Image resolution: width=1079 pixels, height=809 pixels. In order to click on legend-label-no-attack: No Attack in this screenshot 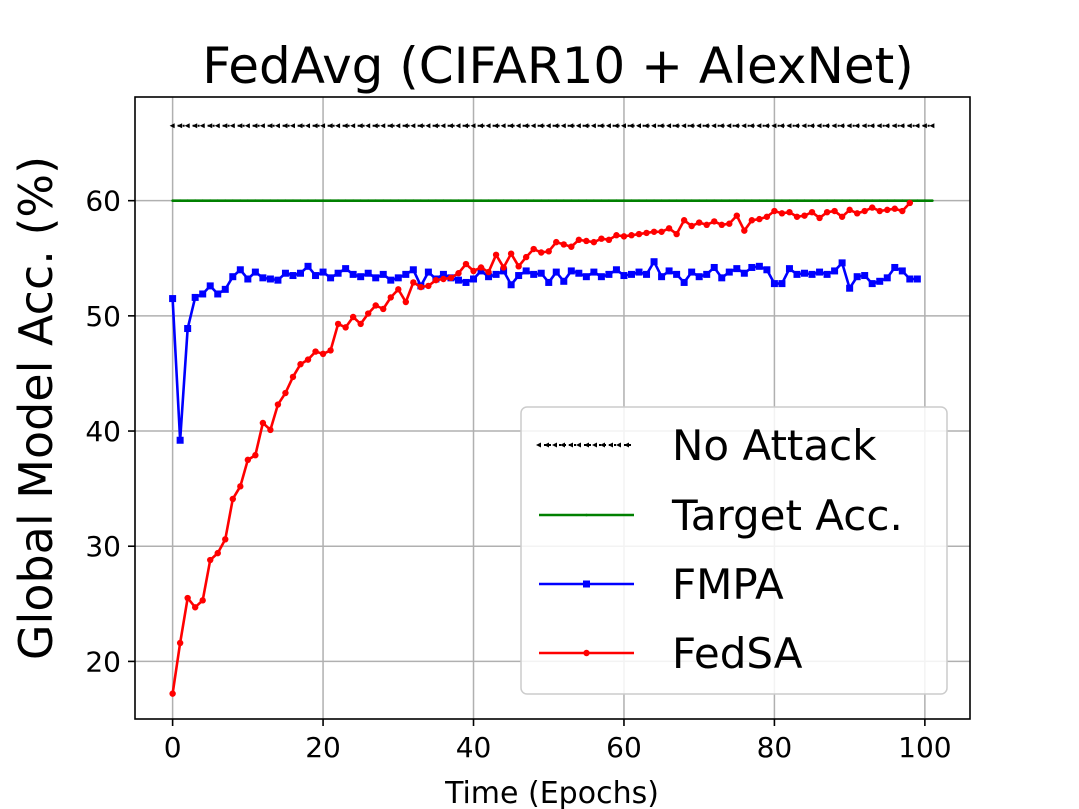, I will do `click(774, 445)`.